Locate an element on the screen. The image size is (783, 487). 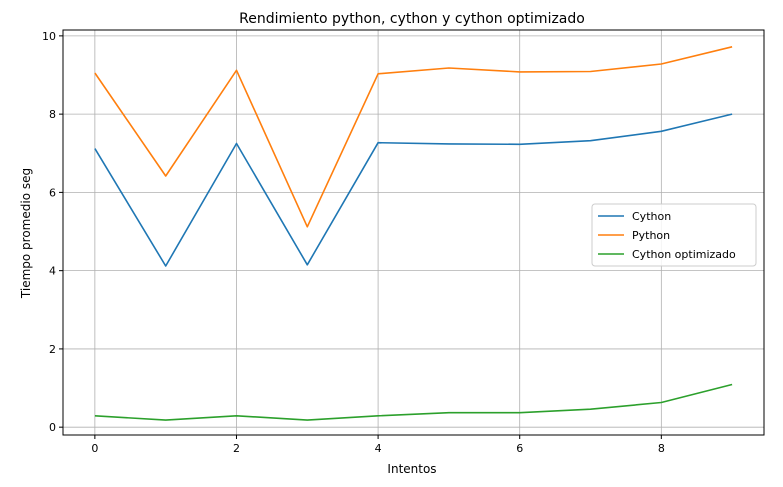
x-tick-label: 6 is located at coordinates (519, 448).